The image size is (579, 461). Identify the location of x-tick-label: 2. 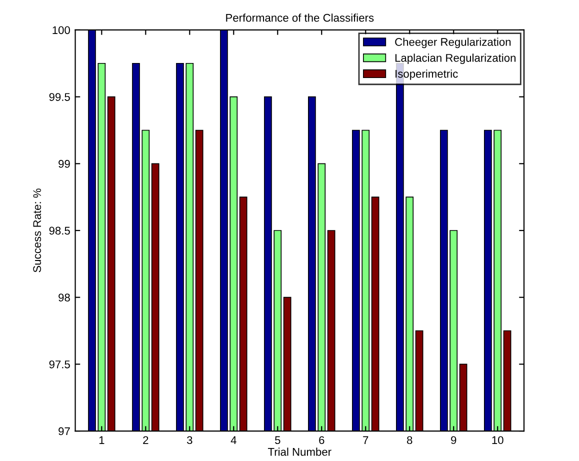
(145, 440).